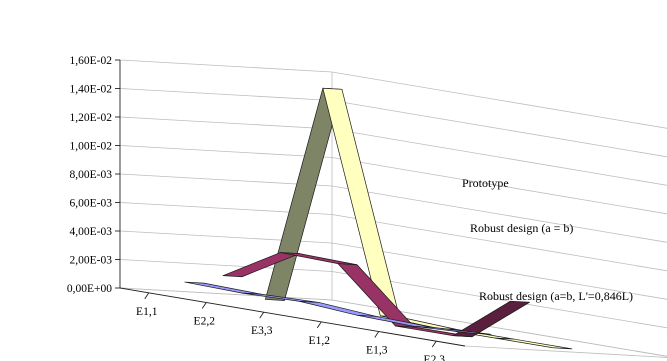 Image resolution: width=667 pixels, height=361 pixels. What do you see at coordinates (262, 331) in the screenshot?
I see `x-tick-label: E3,3` at bounding box center [262, 331].